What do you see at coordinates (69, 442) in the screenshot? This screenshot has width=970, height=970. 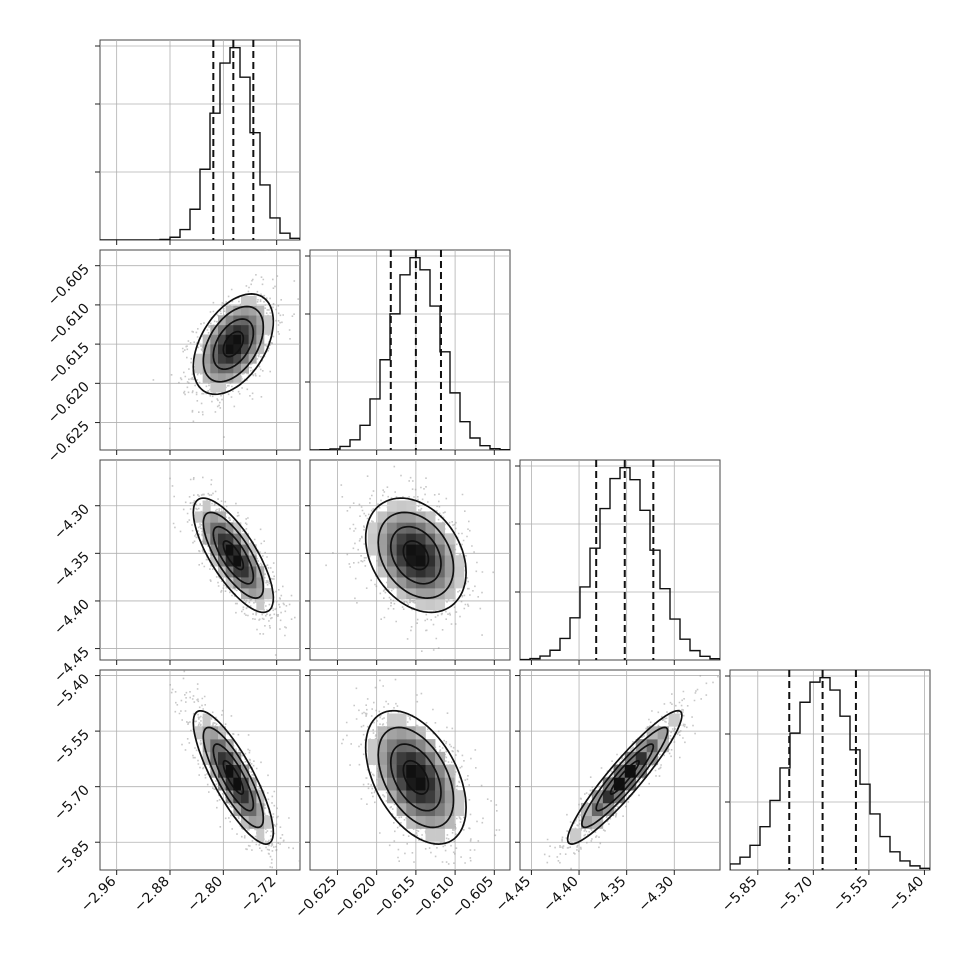 I see `y-tick-label: −0.625` at bounding box center [69, 442].